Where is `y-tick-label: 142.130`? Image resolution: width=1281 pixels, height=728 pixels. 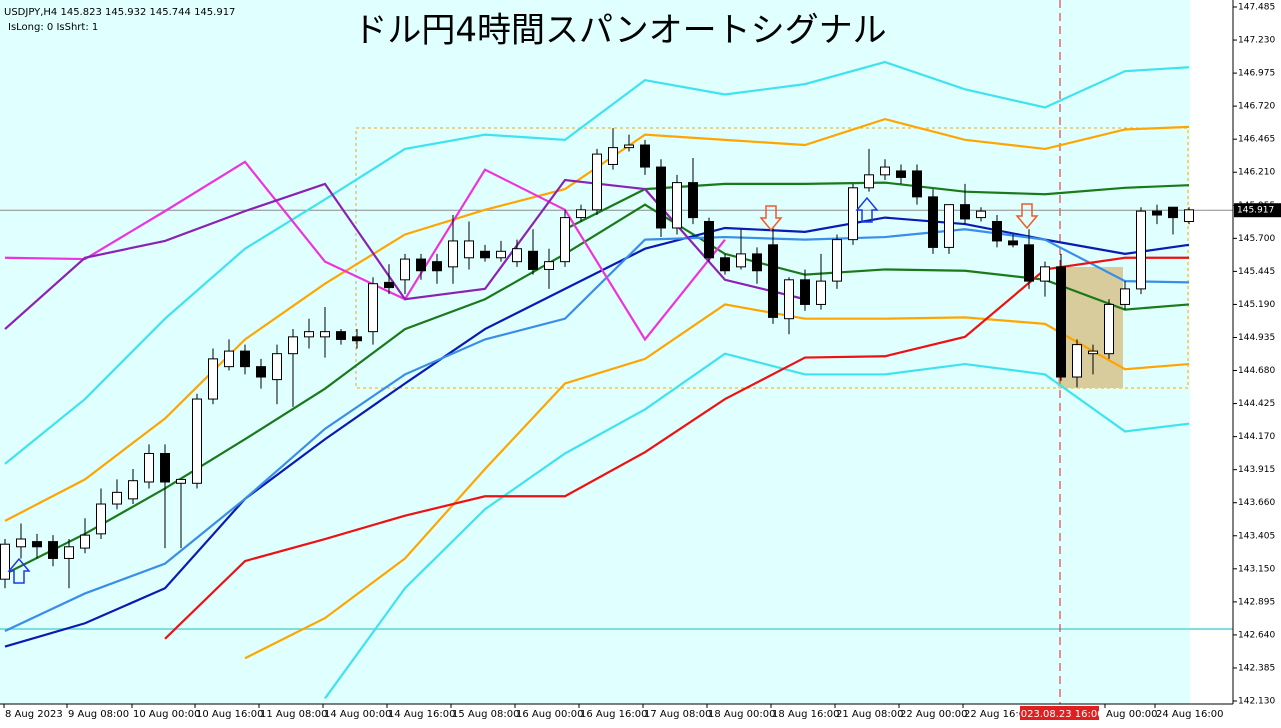 y-tick-label: 142.130 is located at coordinates (1256, 702).